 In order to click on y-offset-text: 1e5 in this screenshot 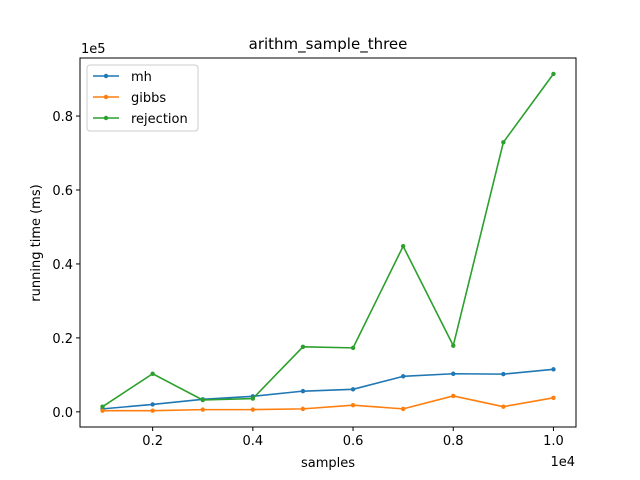, I will do `click(93, 49)`.